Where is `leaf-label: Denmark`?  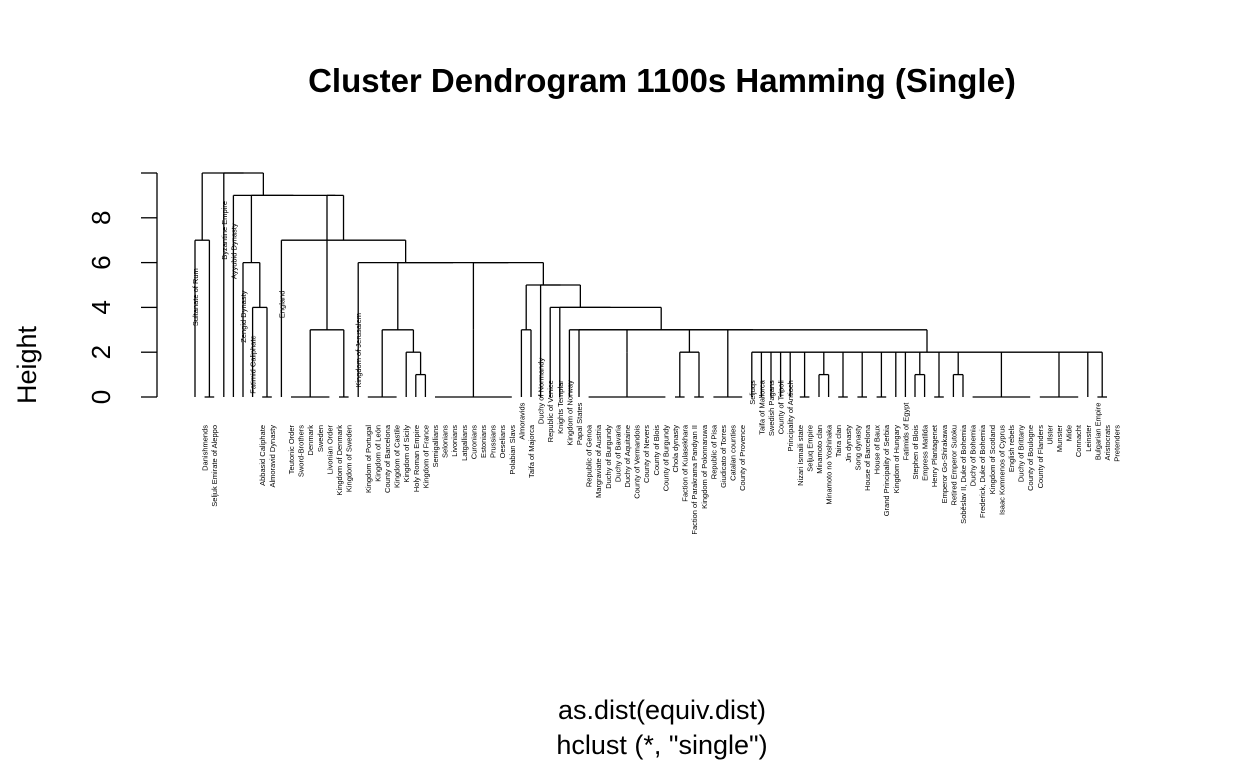 leaf-label: Denmark is located at coordinates (310, 440).